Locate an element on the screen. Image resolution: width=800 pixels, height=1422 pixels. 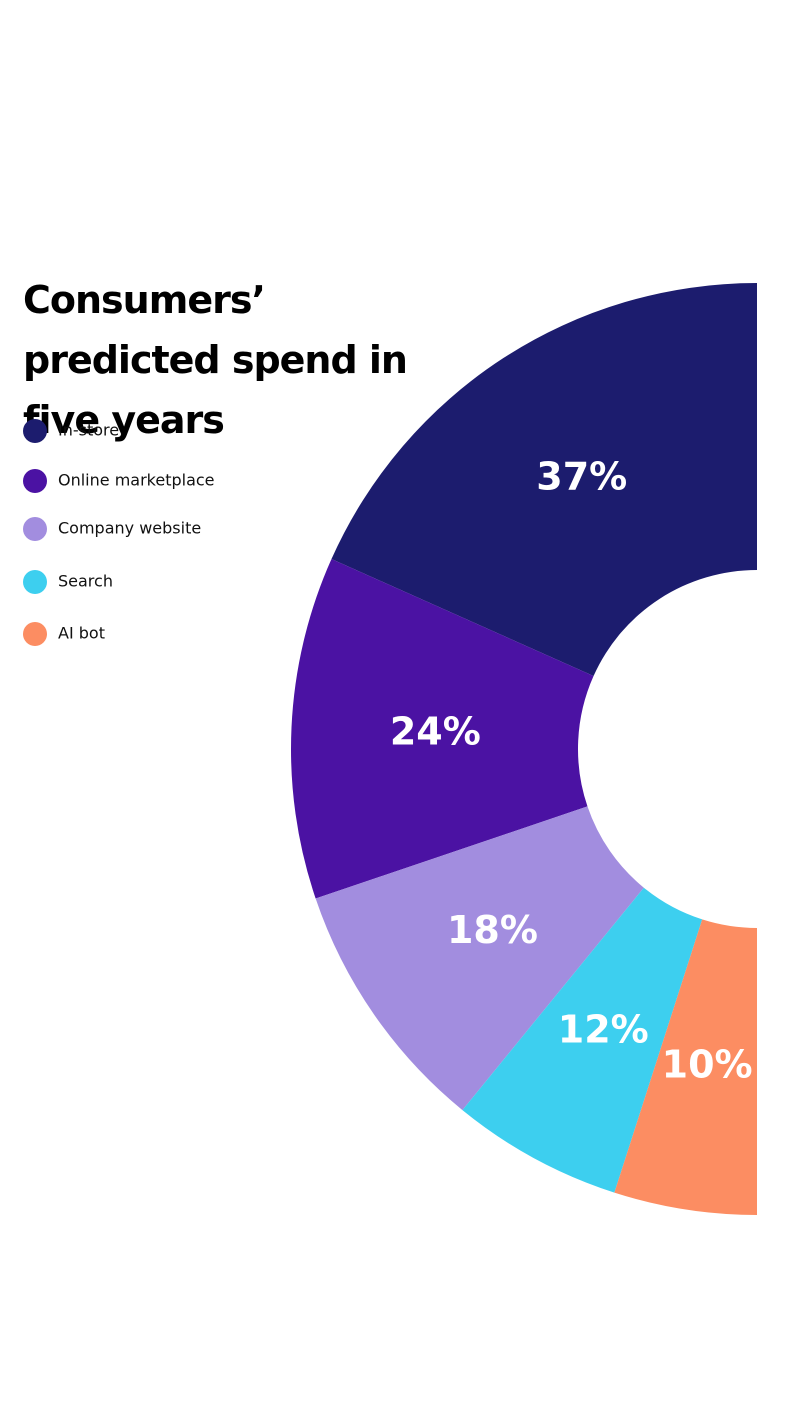
legend-label: AI bot is located at coordinates (81, 633).